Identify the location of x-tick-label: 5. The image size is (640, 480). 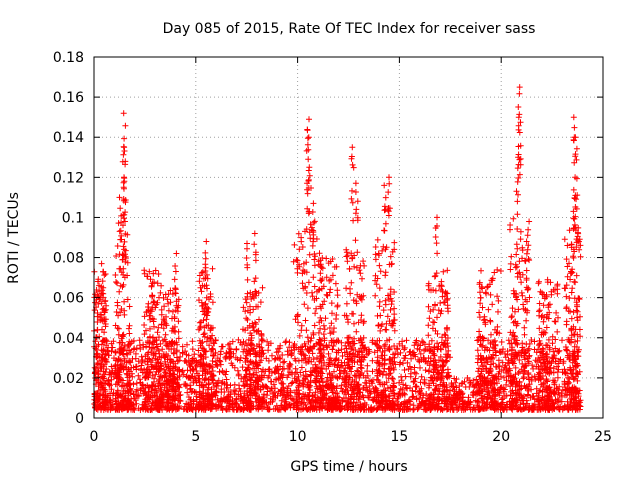
(195, 437).